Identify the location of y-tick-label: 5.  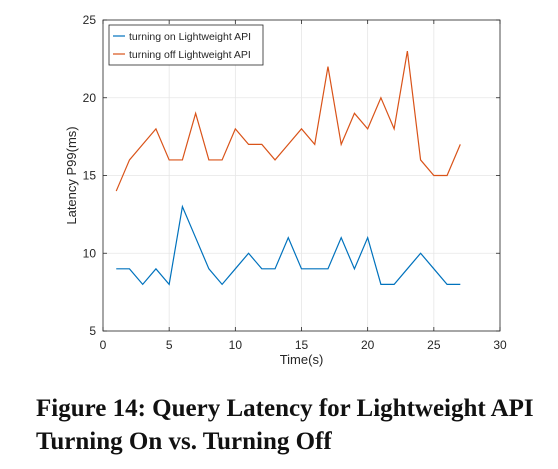
(92, 331).